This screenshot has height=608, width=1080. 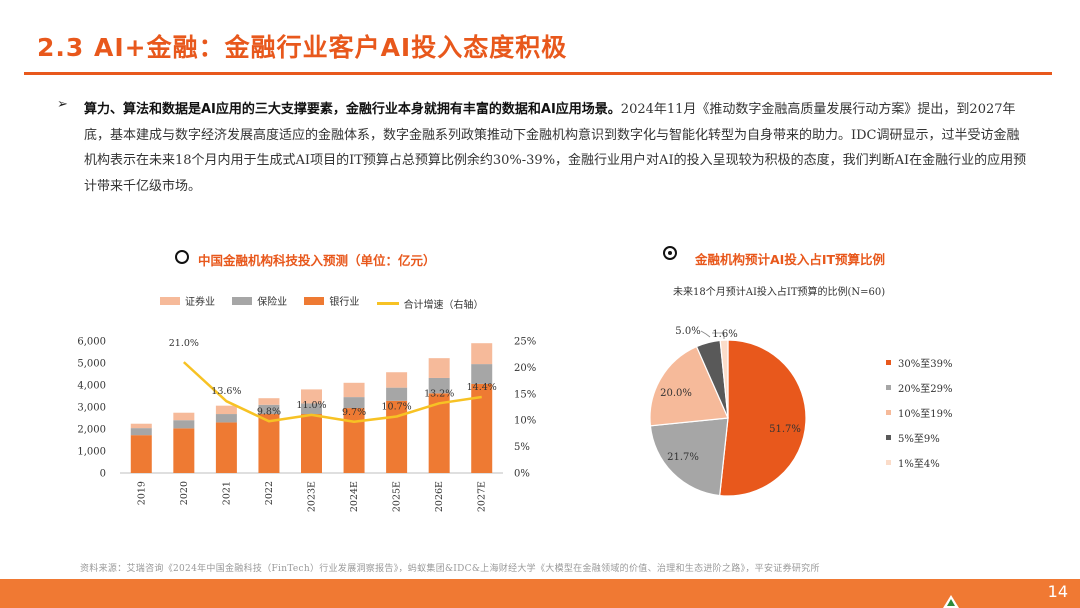 I want to click on growth-data-label: 13.6%, so click(x=226, y=391).